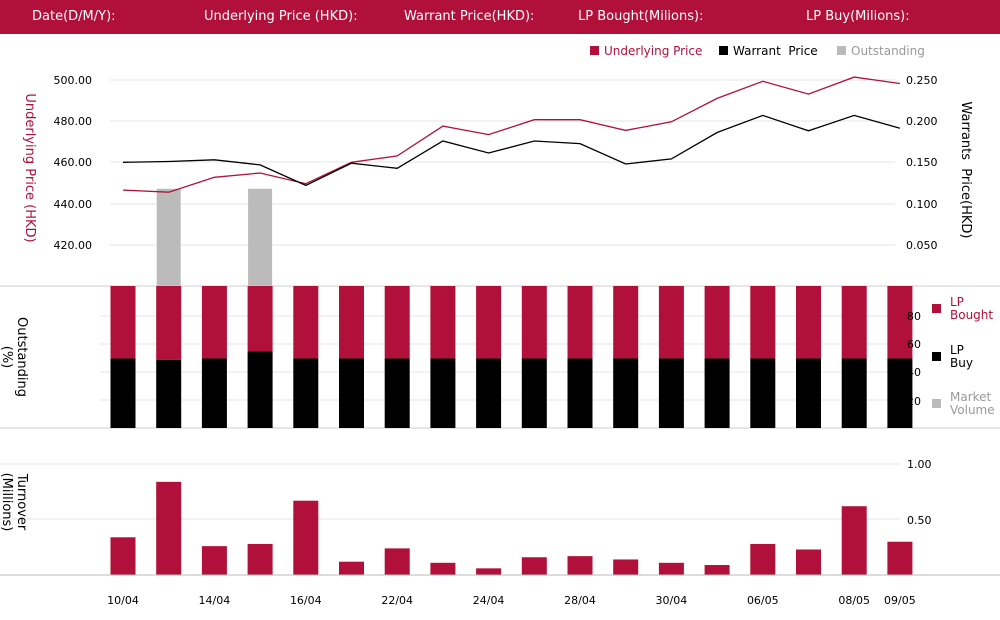 Image resolution: width=1000 pixels, height=620 pixels. What do you see at coordinates (936, 403) in the screenshot?
I see `legend-swatch-market-volume` at bounding box center [936, 403].